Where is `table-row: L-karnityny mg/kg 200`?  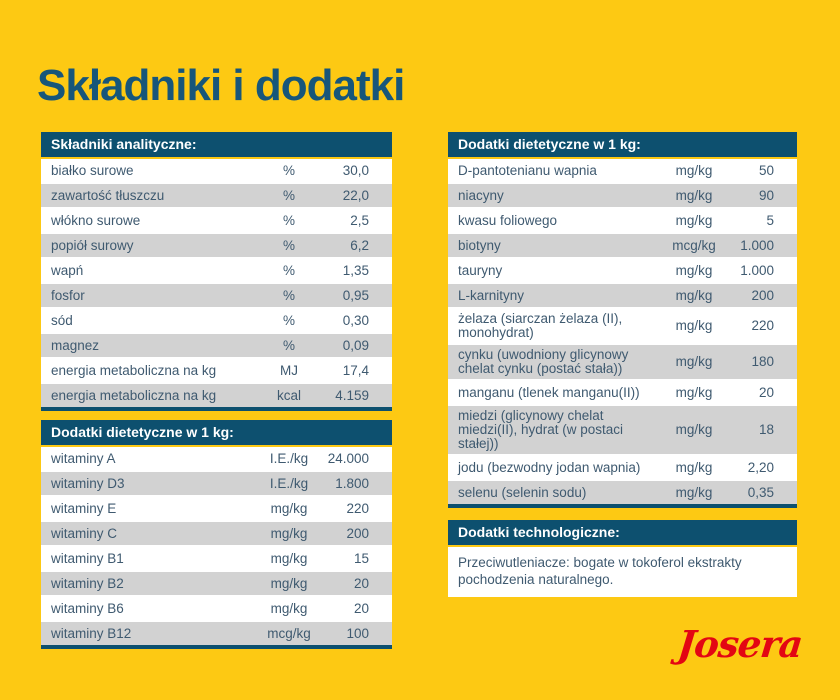
table-row: L-karnityny mg/kg 200 is located at coordinates (622, 295).